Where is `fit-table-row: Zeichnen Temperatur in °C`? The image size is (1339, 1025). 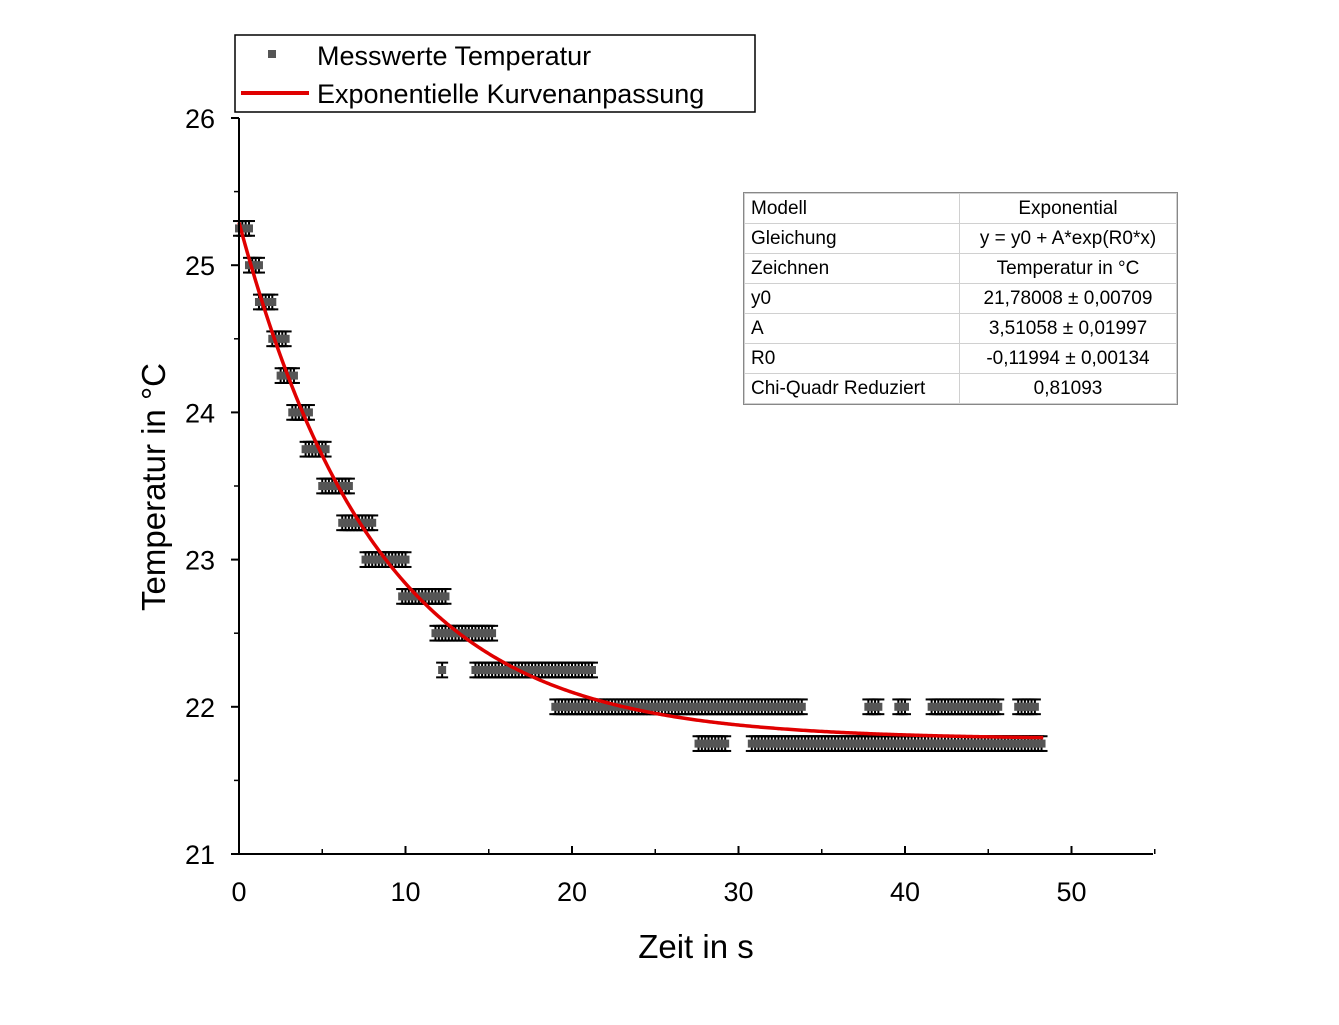
fit-table-row: Zeichnen Temperatur in °C is located at coordinates (960, 268).